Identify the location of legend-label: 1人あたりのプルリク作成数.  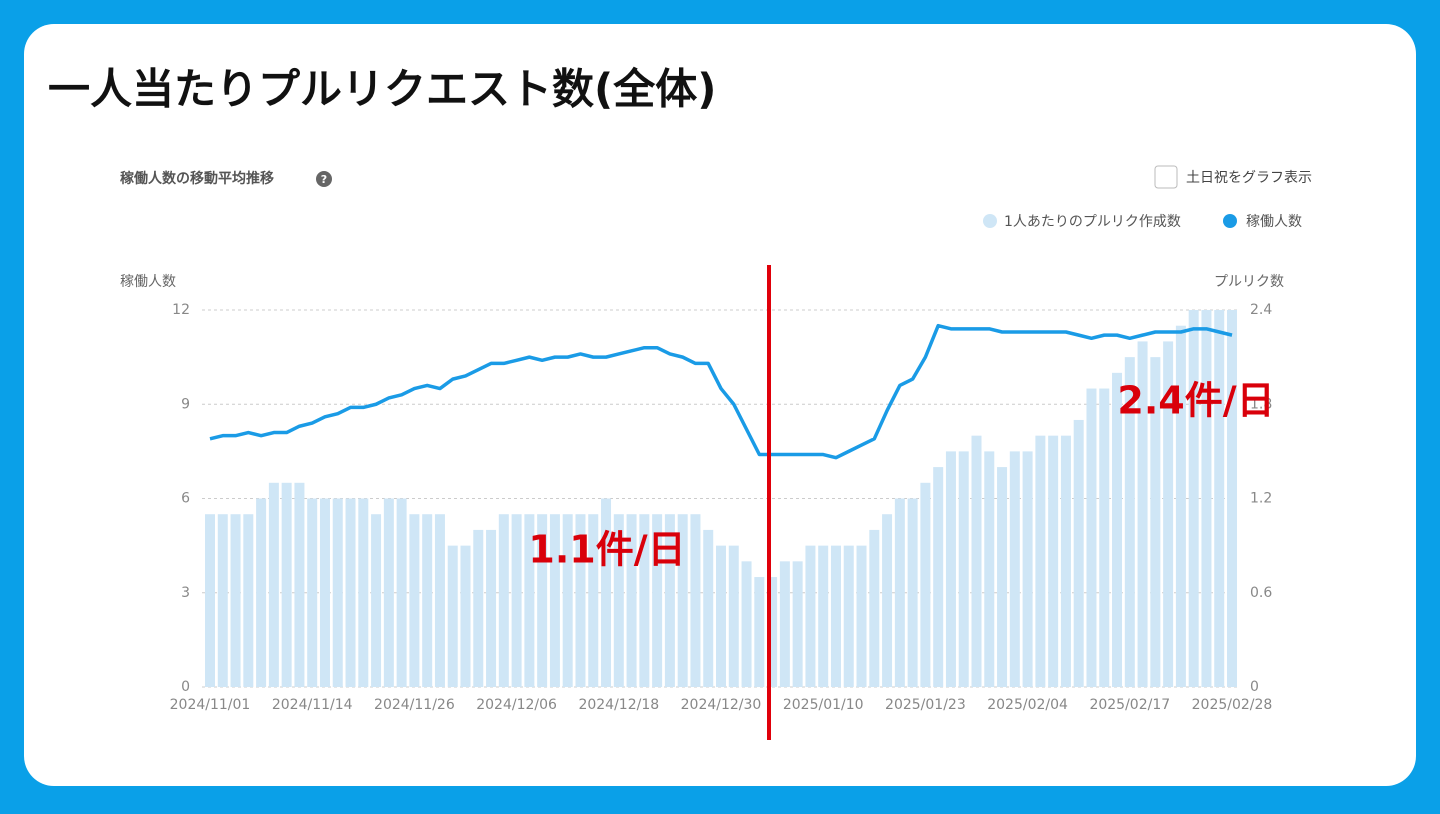
(1092, 222).